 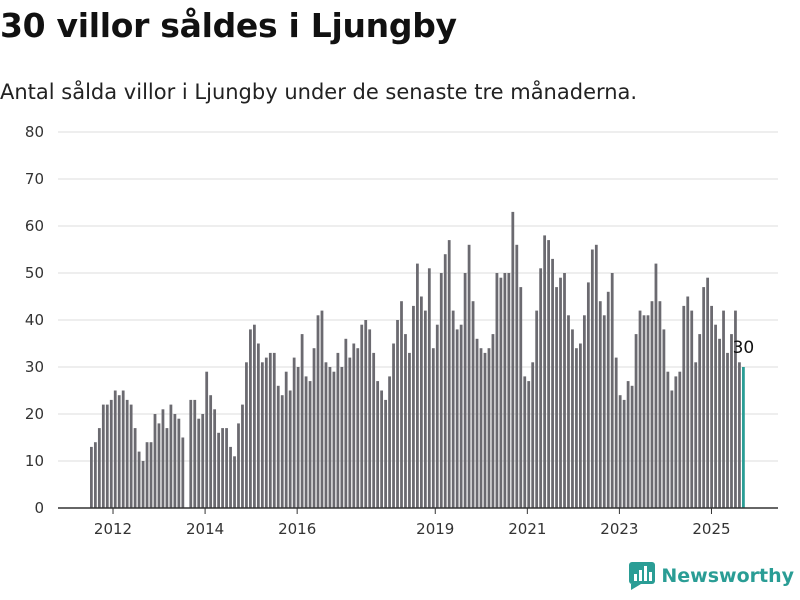 I want to click on x-tick-label: 2025, so click(x=711, y=529).